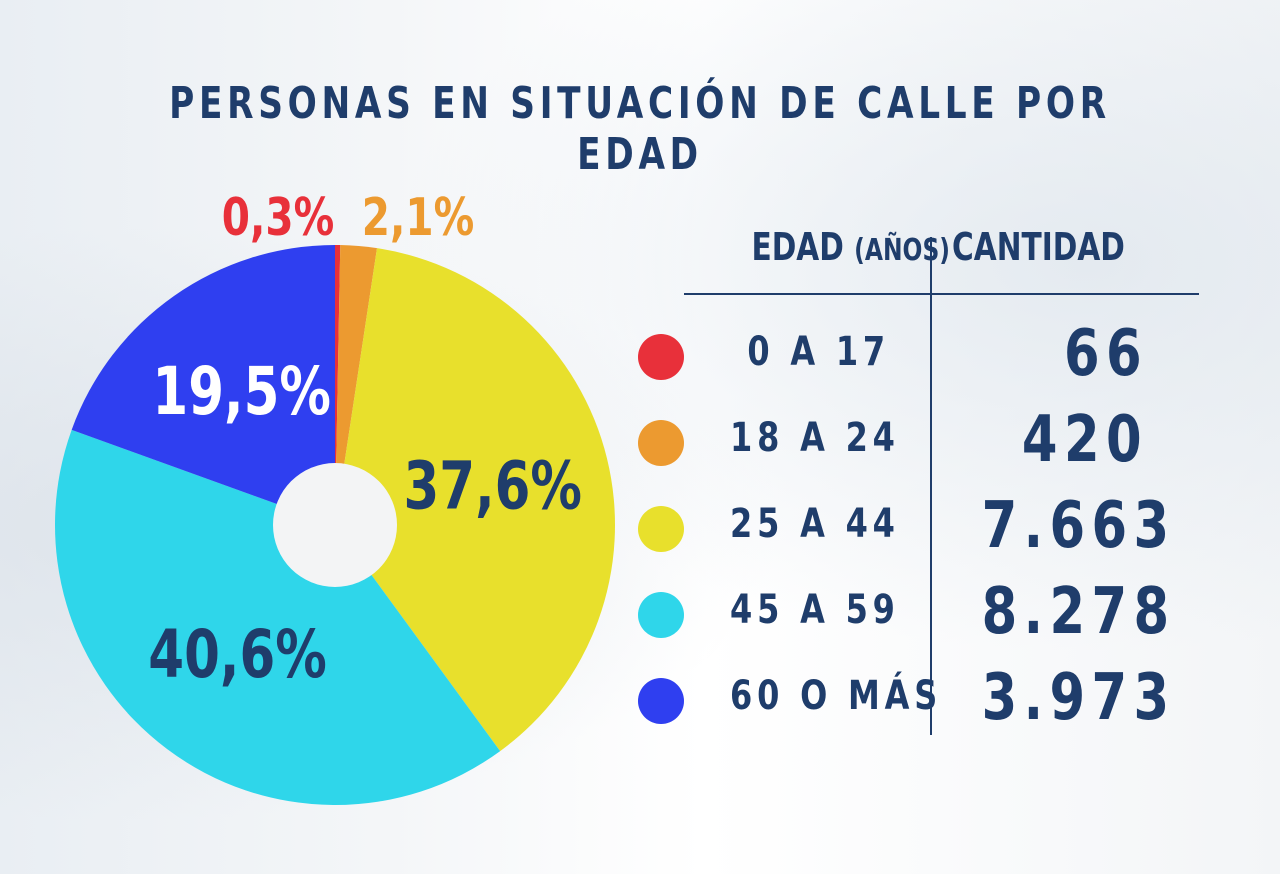 The width and height of the screenshot is (1280, 874). What do you see at coordinates (661, 701) in the screenshot?
I see `legend-dot-60-plus` at bounding box center [661, 701].